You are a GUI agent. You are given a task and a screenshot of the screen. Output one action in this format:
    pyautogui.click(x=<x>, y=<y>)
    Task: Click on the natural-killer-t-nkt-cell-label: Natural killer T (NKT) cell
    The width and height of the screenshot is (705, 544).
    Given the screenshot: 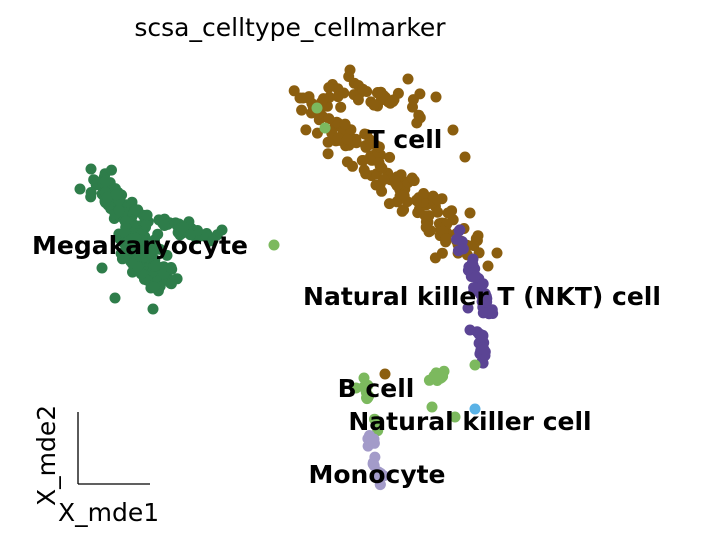 What is the action you would take?
    pyautogui.click(x=482, y=296)
    